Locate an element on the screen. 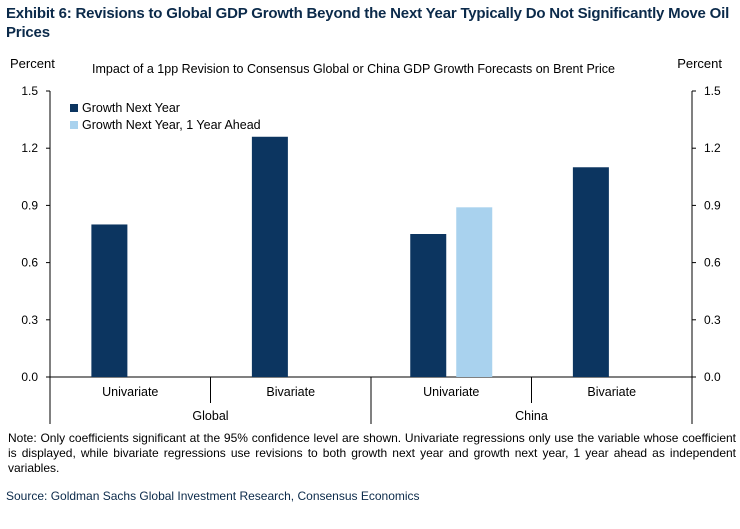  y-tick-label-right: 1.2 is located at coordinates (712, 148).